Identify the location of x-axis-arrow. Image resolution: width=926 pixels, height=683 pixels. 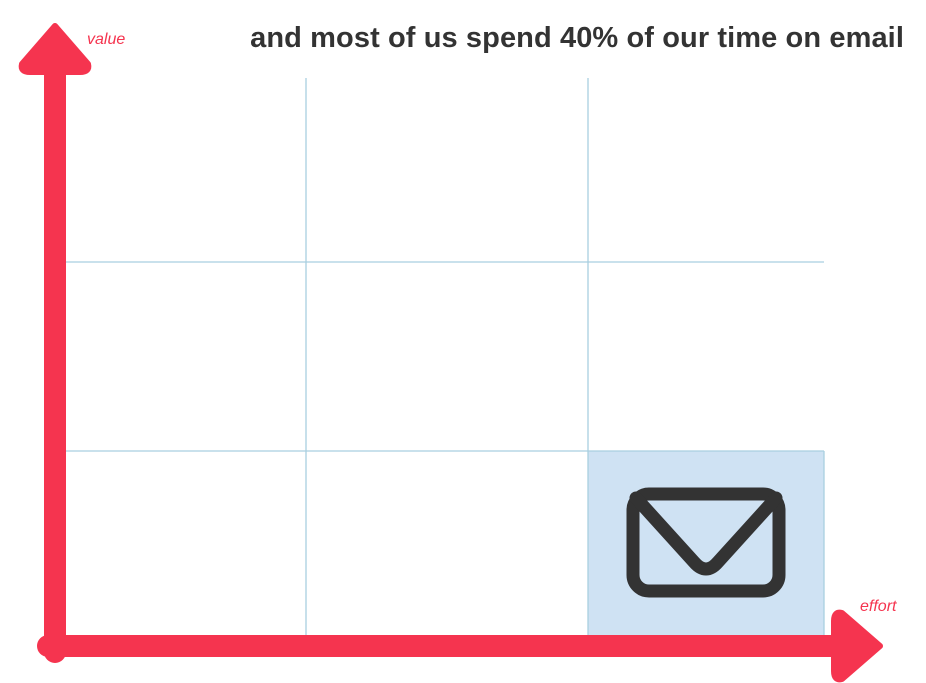
(460, 646).